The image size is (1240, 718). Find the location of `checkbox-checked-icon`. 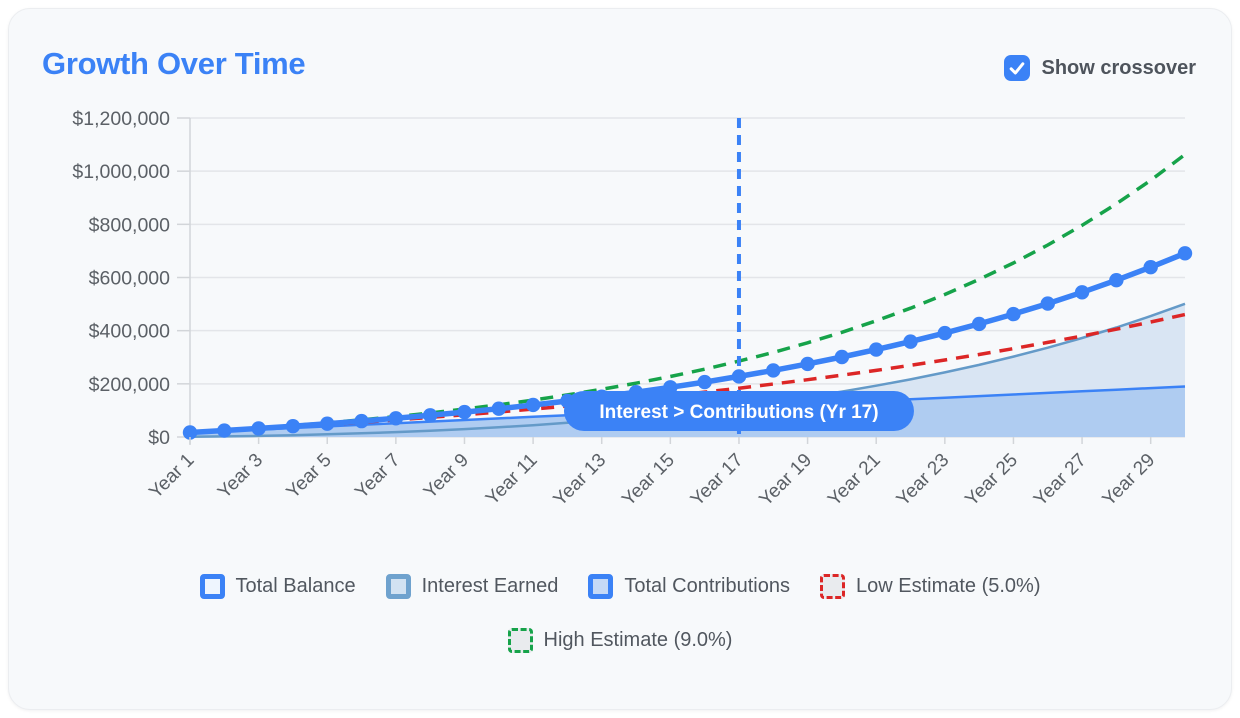

checkbox-checked-icon is located at coordinates (1017, 68).